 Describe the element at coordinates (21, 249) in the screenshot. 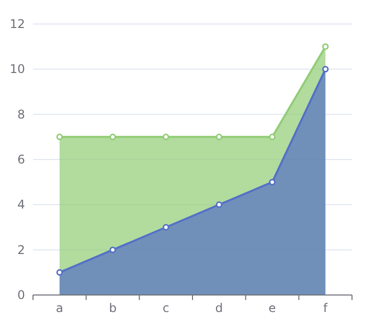

I see `y-tick-label: 2` at that location.